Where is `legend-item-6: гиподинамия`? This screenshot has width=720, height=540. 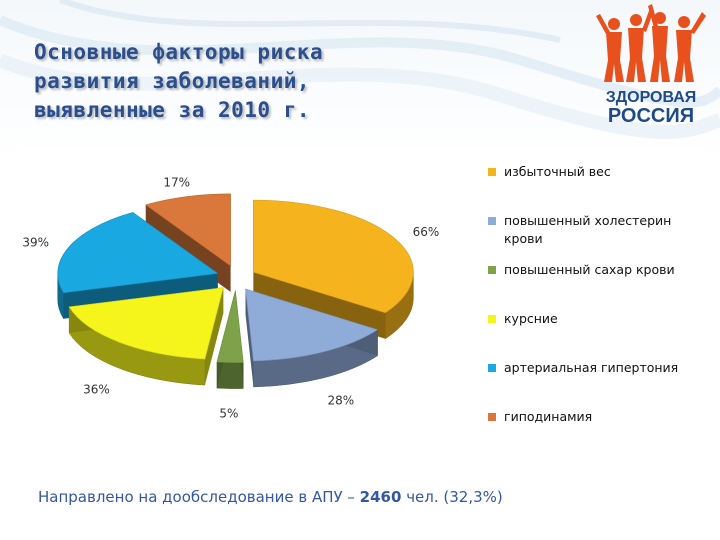 legend-item-6: гиподинамия is located at coordinates (540, 416).